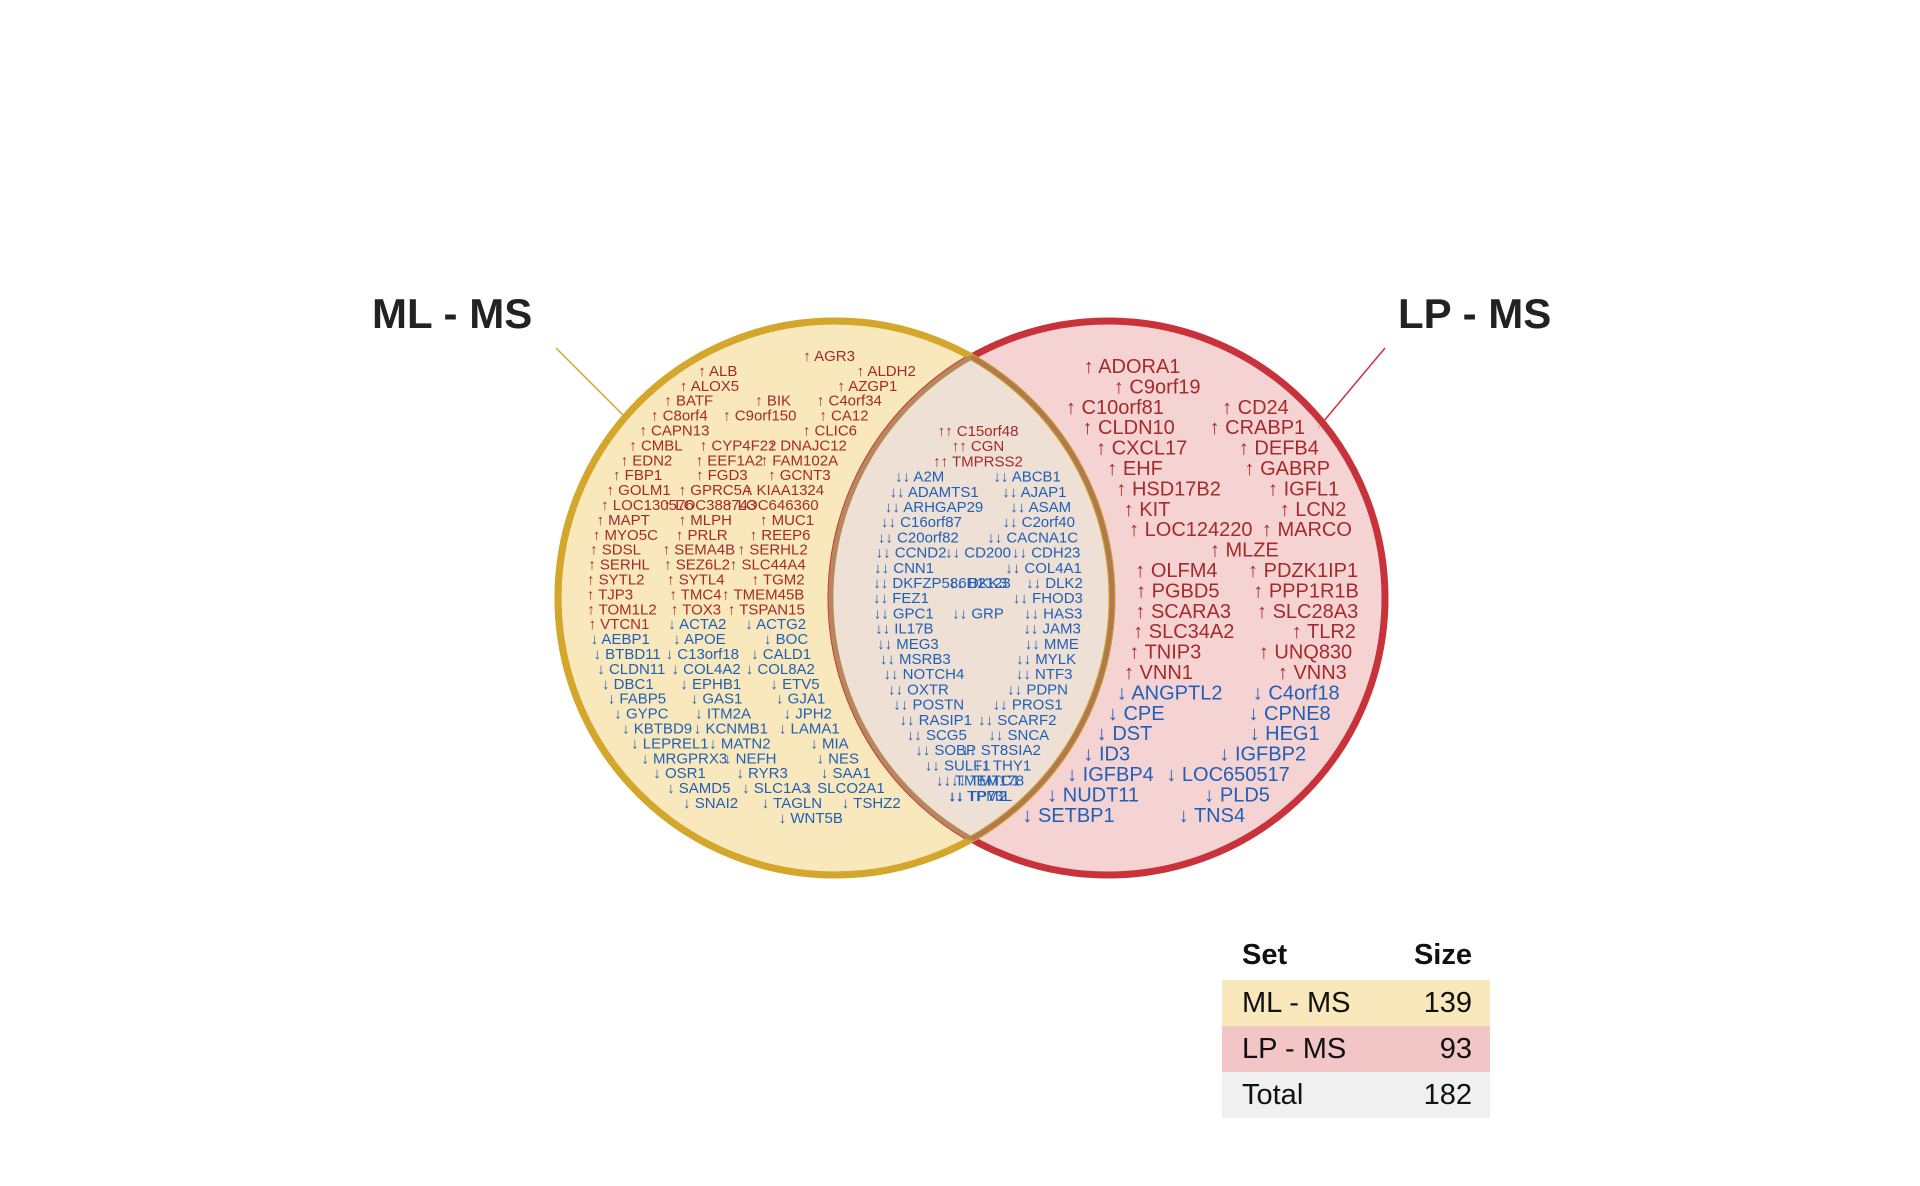 This screenshot has height=1186, width=1920. Describe the element at coordinates (780, 535) in the screenshot. I see `gene-label: ↑ REEP6` at that location.